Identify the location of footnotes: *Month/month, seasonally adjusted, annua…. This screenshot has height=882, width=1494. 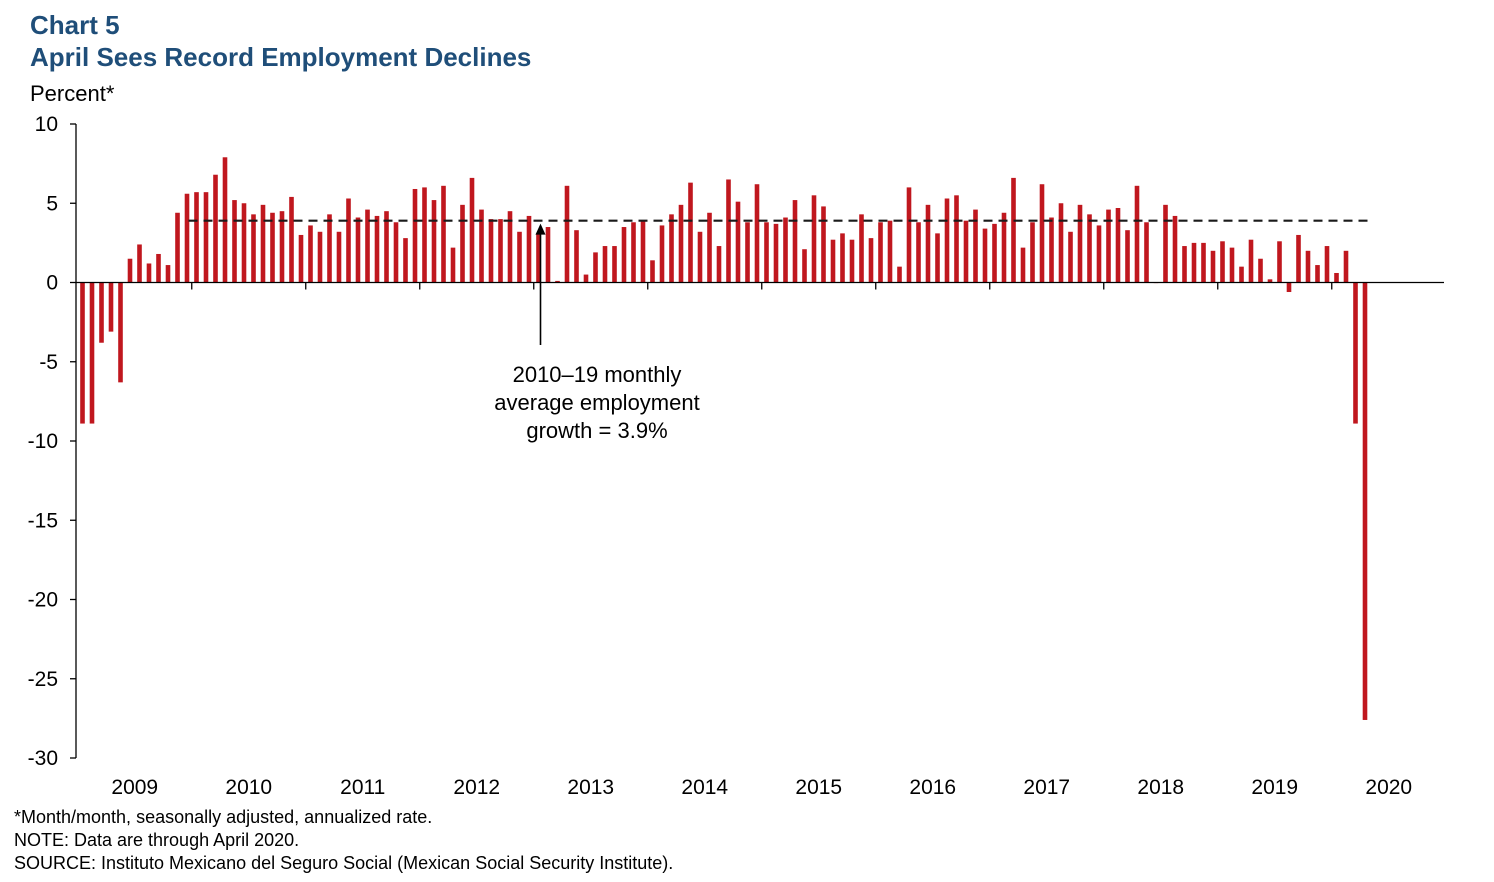
(343, 840).